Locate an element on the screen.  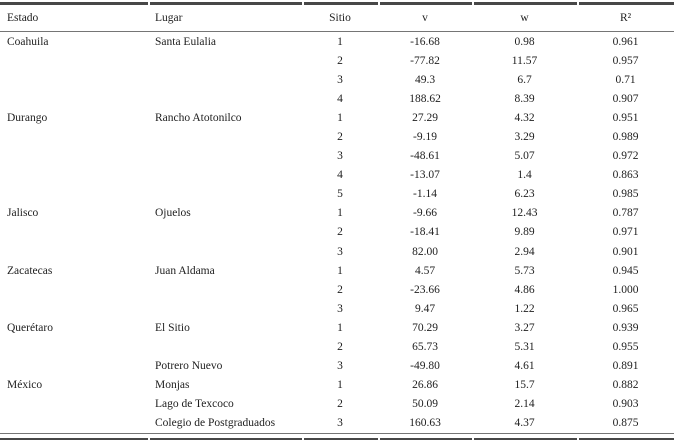
v-cell: 9.47 is located at coordinates (425, 308).